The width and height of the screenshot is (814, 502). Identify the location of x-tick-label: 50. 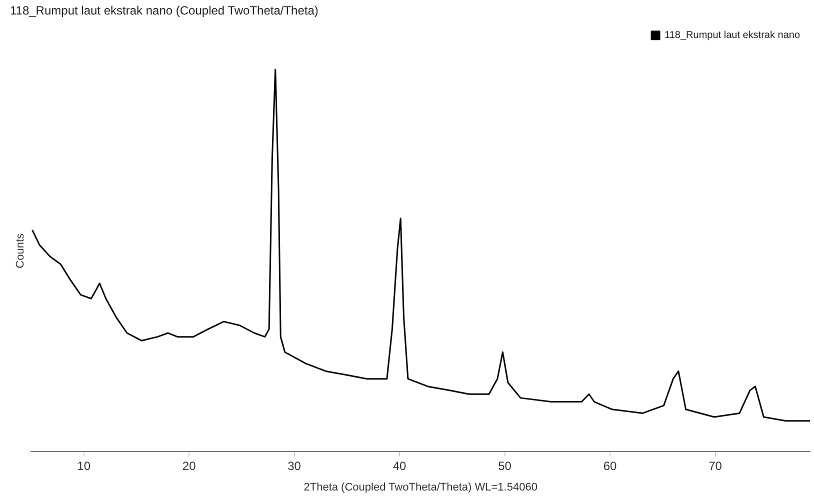
(505, 465).